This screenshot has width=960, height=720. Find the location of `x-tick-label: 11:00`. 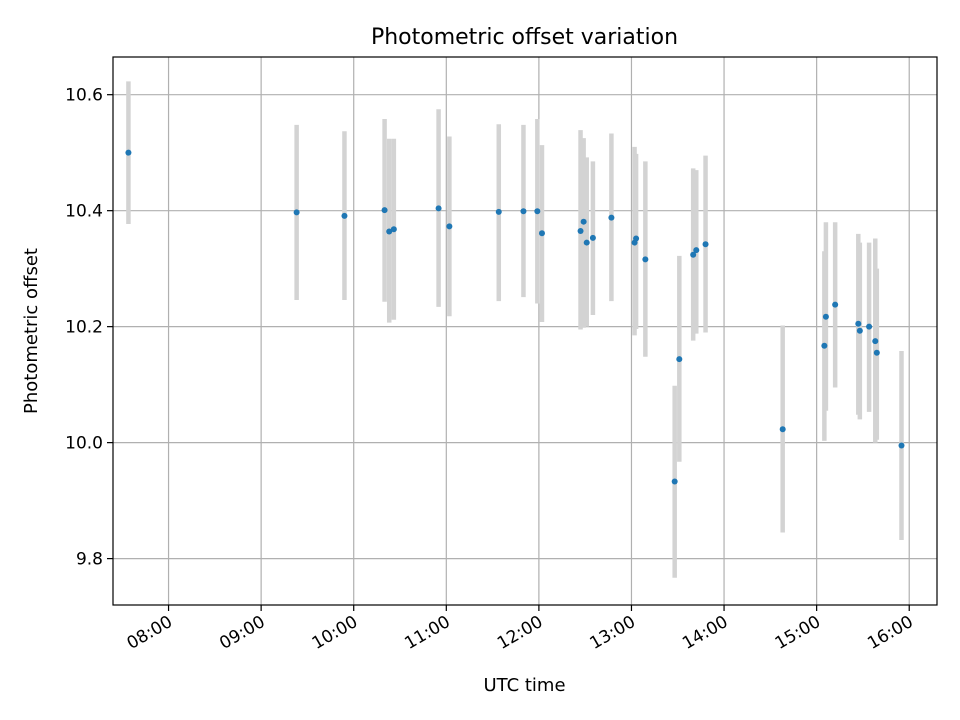

x-tick-label: 11:00 is located at coordinates (427, 633).